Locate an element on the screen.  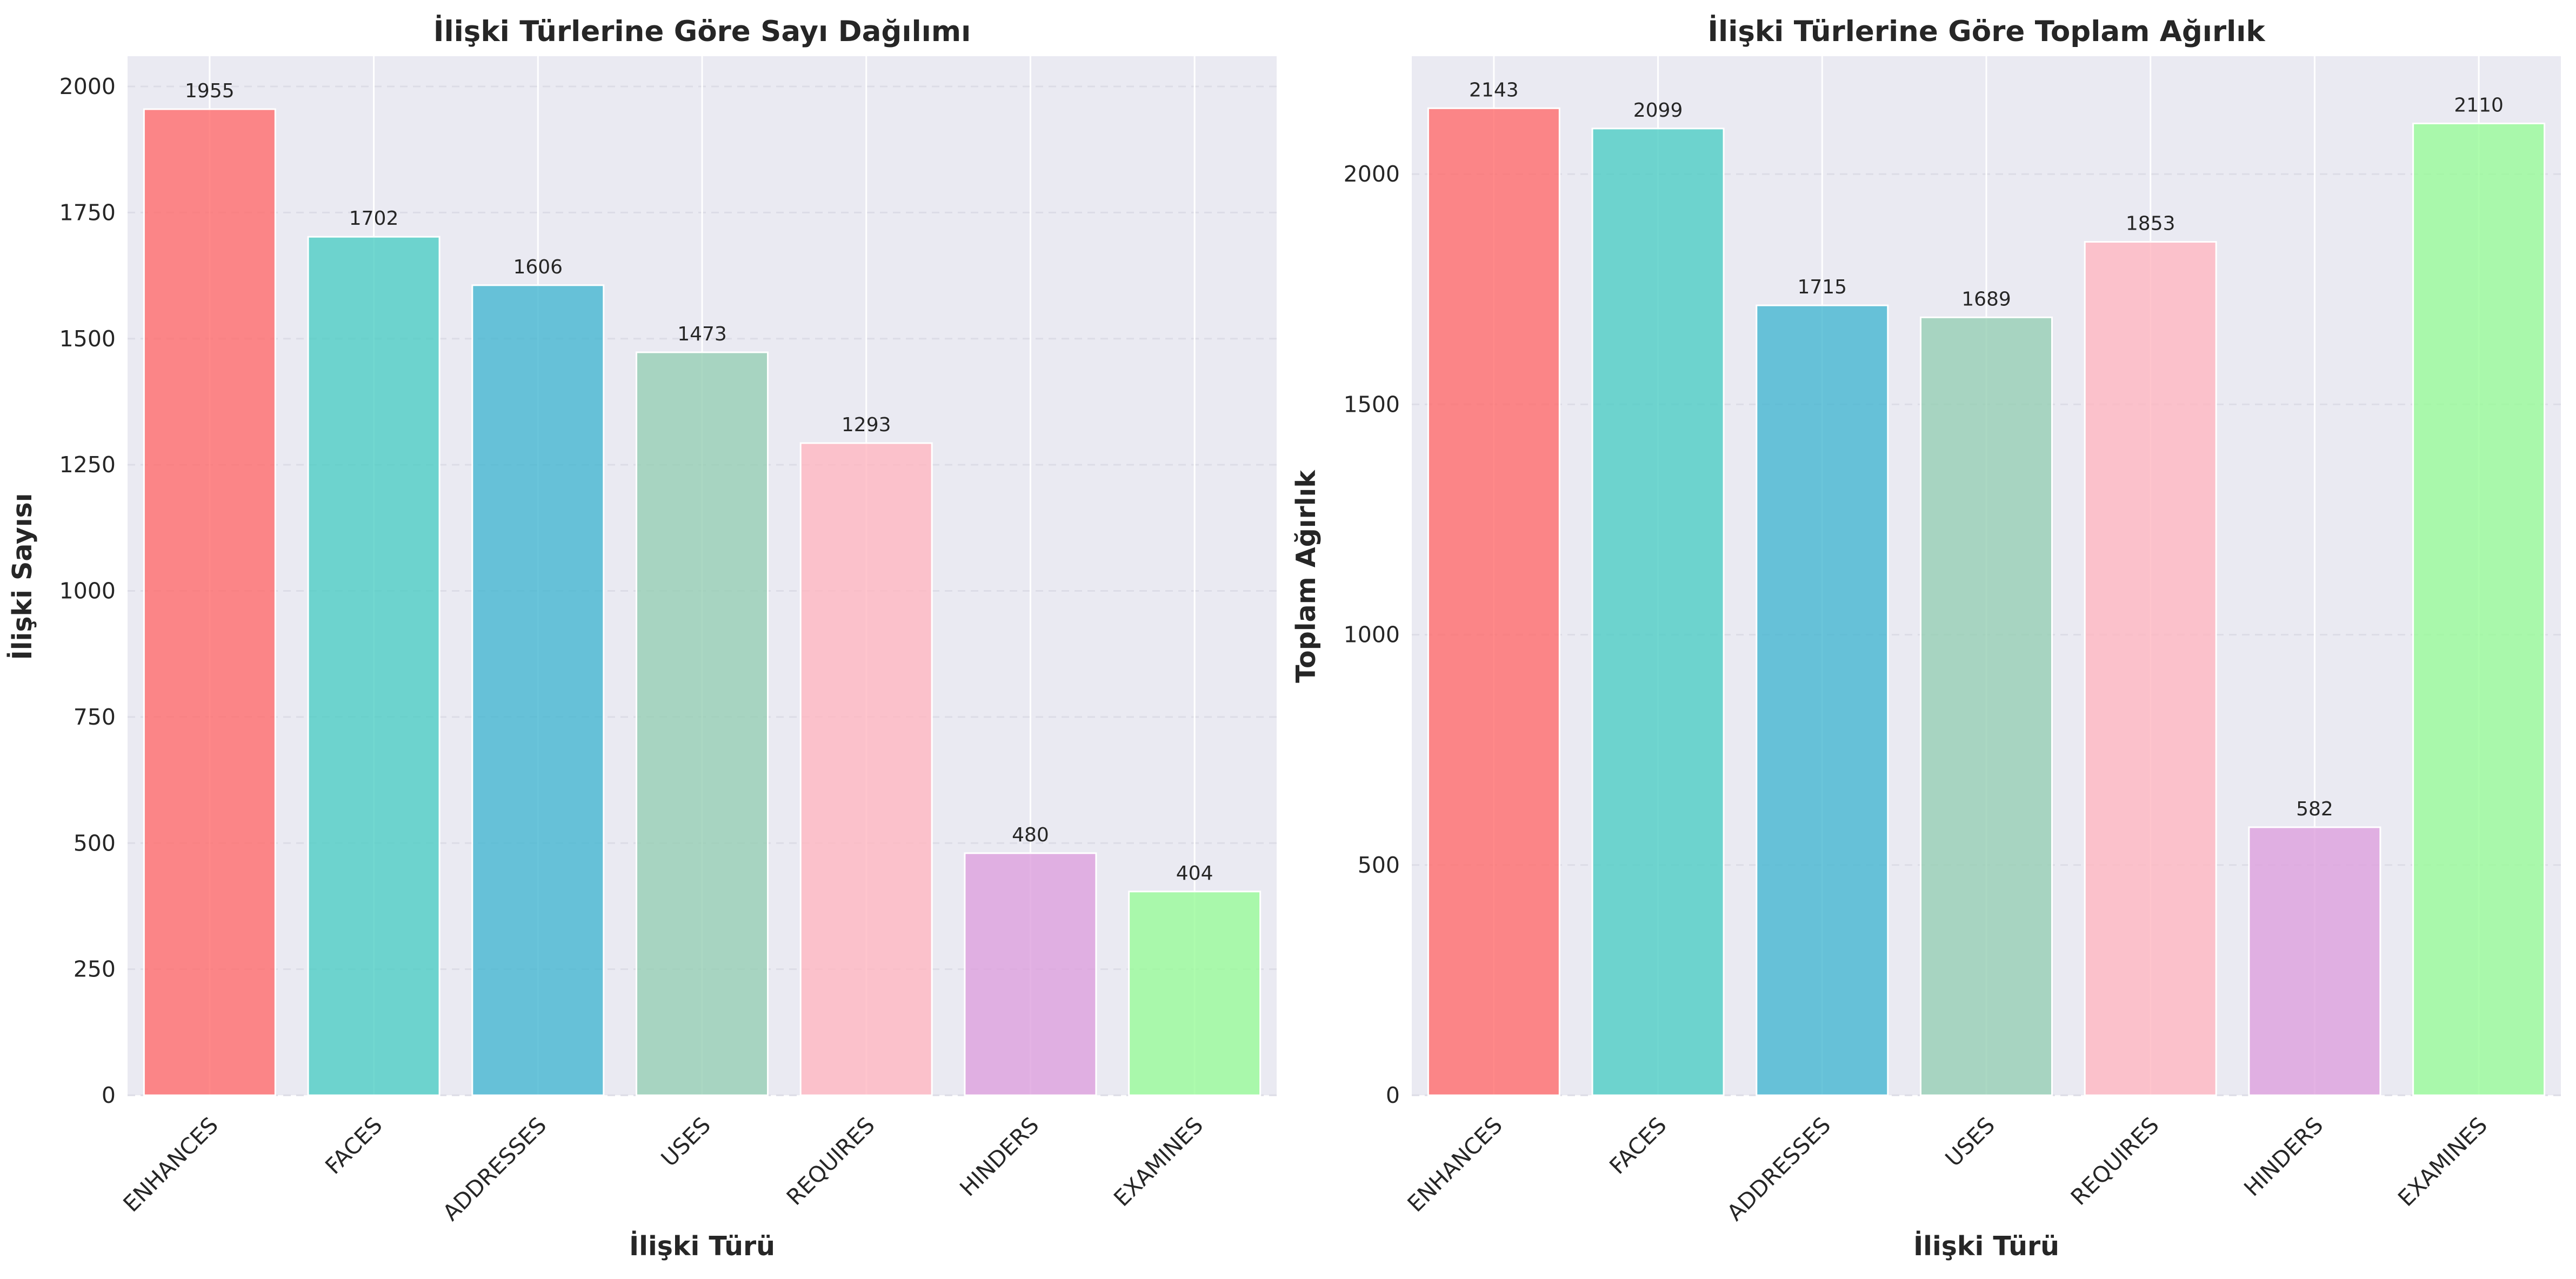
data-label: 2099 is located at coordinates (1658, 111).